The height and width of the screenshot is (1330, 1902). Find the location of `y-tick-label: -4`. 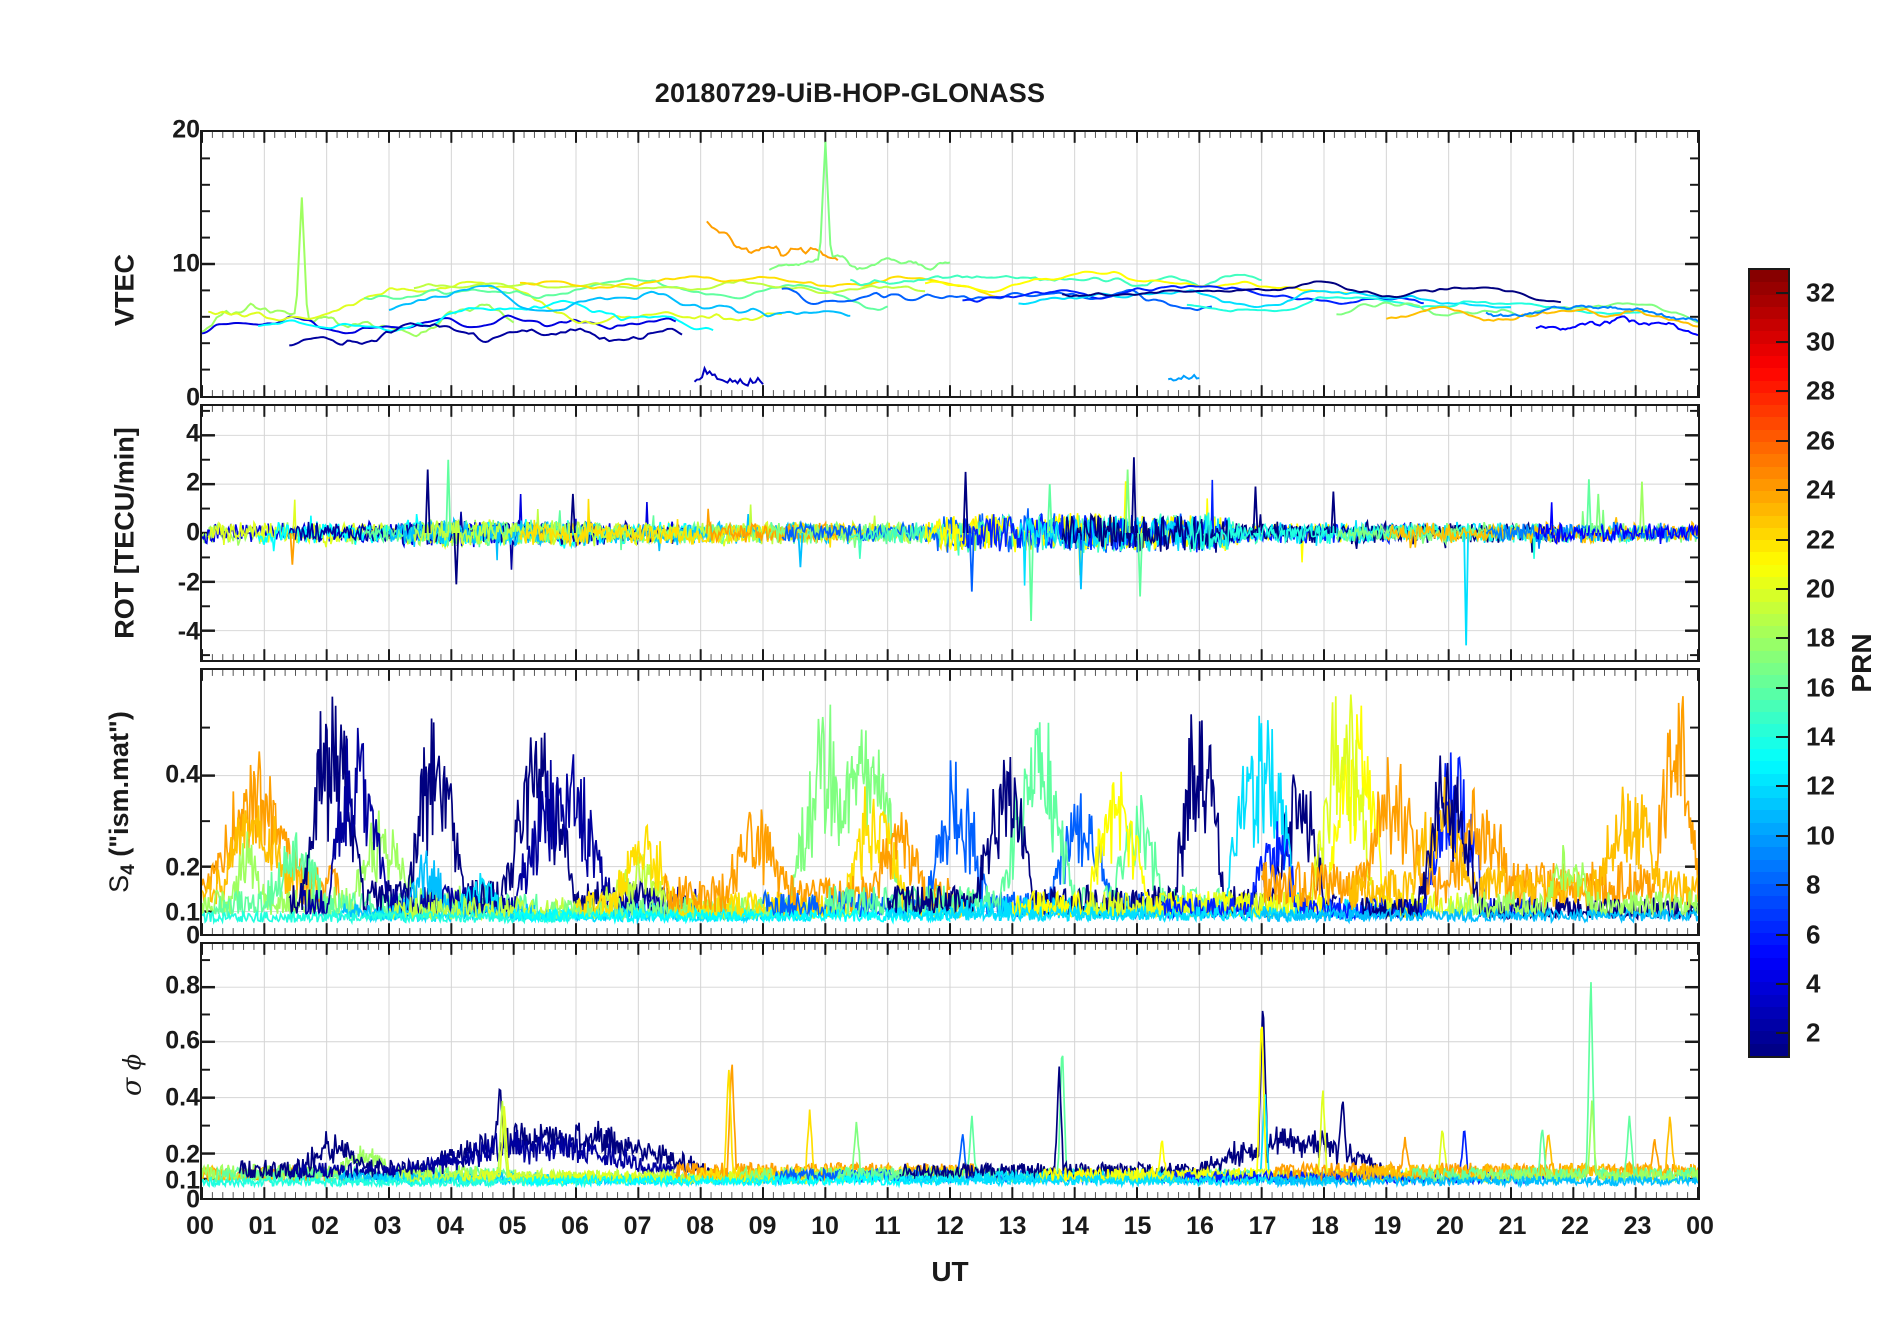

y-tick-label: -4 is located at coordinates (188, 631).